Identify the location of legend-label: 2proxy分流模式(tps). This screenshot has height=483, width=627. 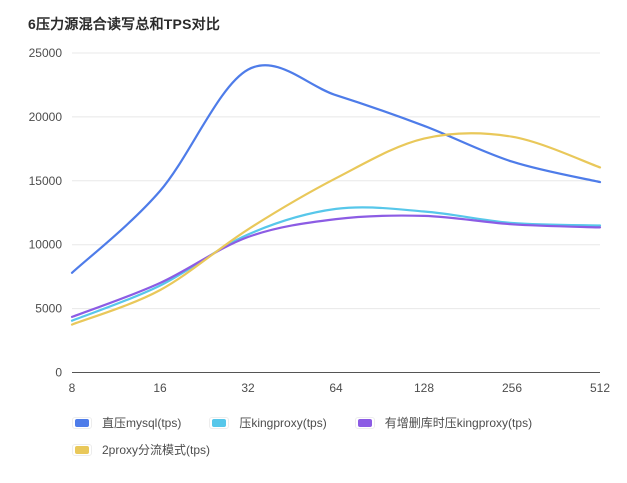
(156, 450).